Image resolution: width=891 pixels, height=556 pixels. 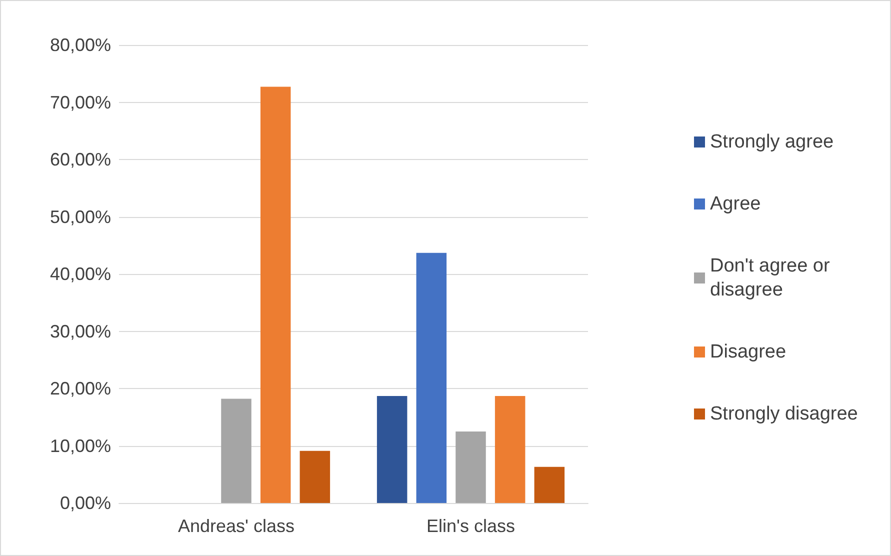 I want to click on y-tick-label: 10,00%, so click(x=80, y=446).